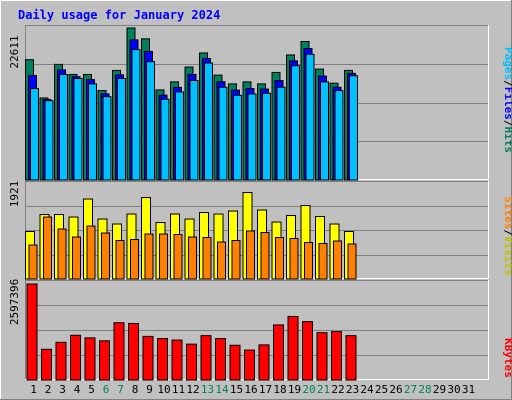  I want to click on x-day-label: 31, so click(468, 389).